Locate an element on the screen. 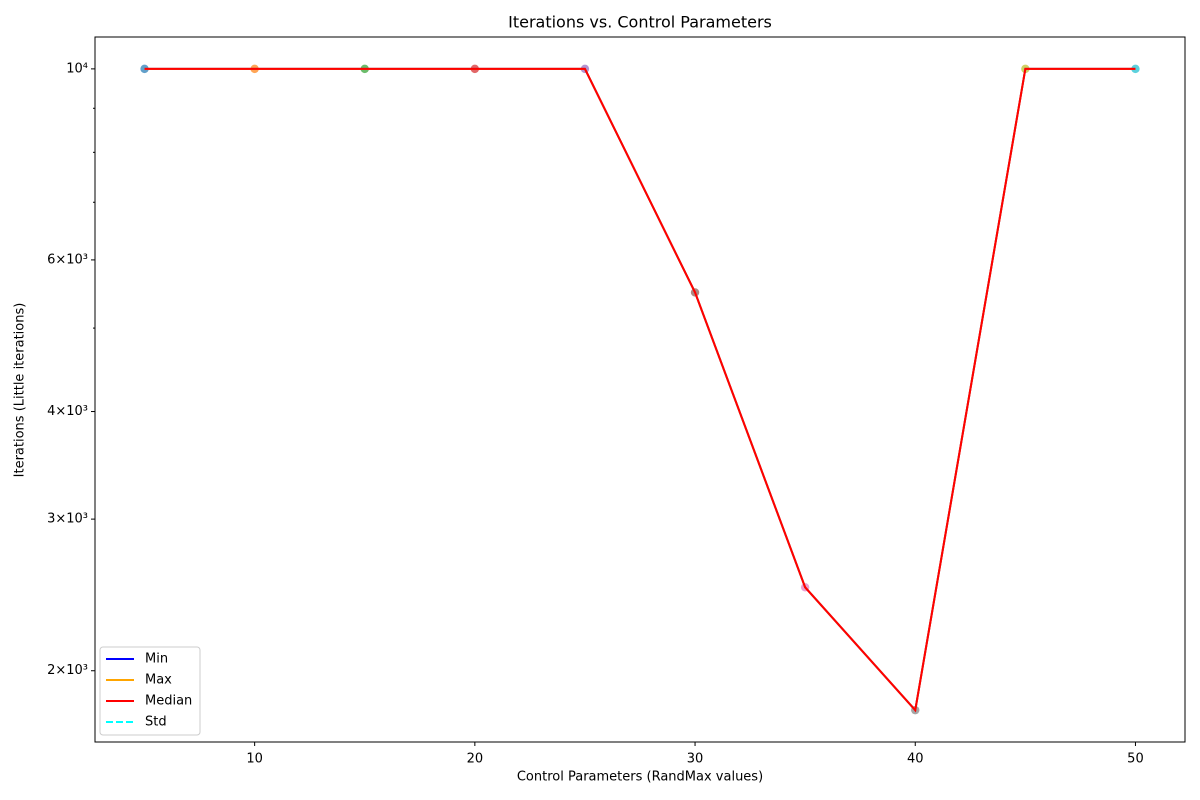  x-tick-label: 40 is located at coordinates (915, 759).